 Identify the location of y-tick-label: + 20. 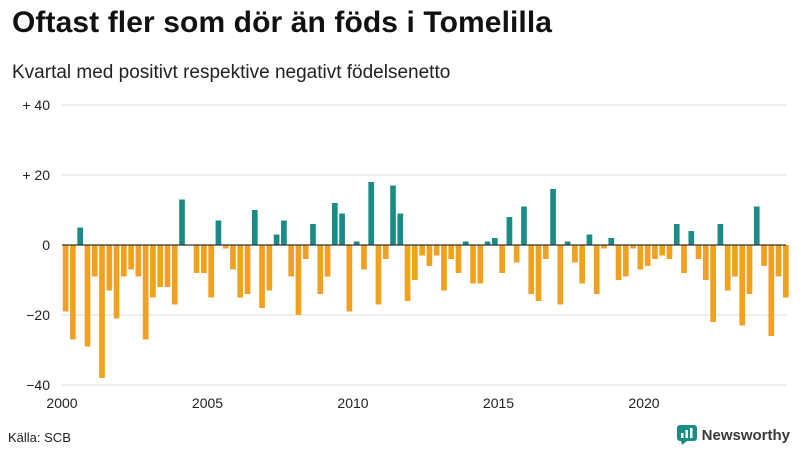
(36, 175).